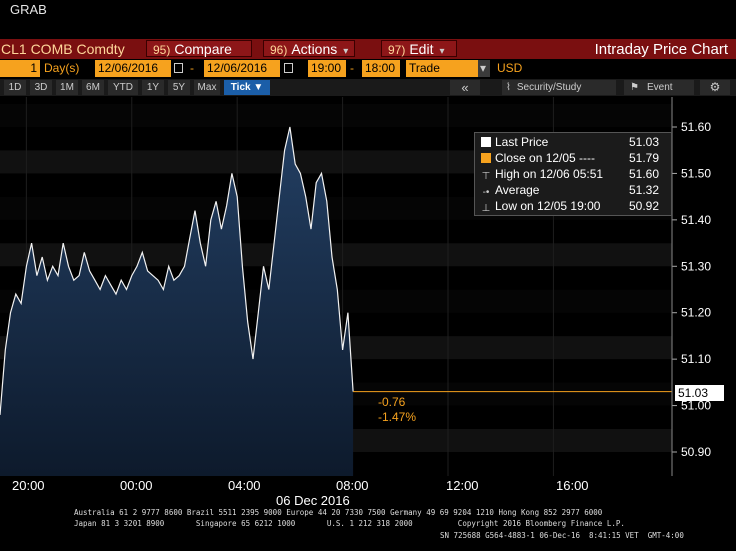 Image resolution: width=736 pixels, height=551 pixels. I want to click on range-ytd-button: YTD, so click(123, 87).